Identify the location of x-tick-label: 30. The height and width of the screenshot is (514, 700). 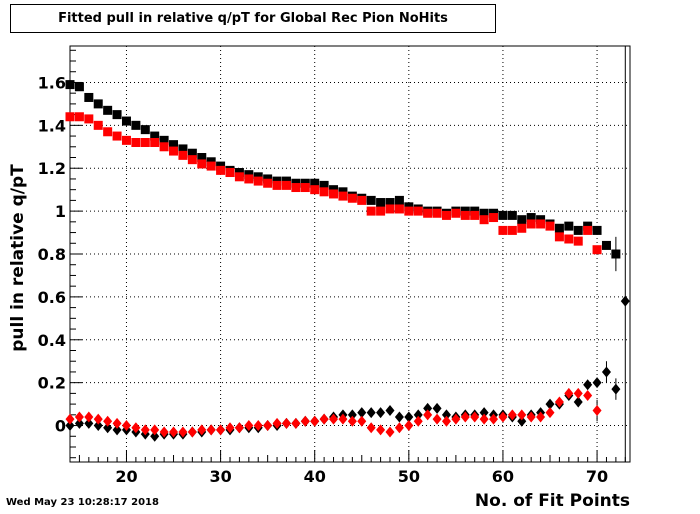
(220, 476).